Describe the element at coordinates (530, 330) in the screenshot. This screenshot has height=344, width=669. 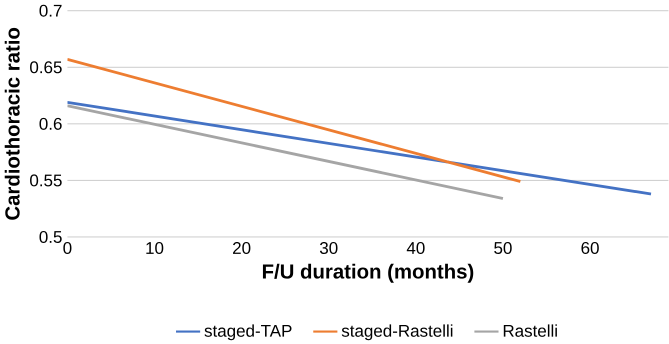
I see `legend-label: Rastelli` at that location.